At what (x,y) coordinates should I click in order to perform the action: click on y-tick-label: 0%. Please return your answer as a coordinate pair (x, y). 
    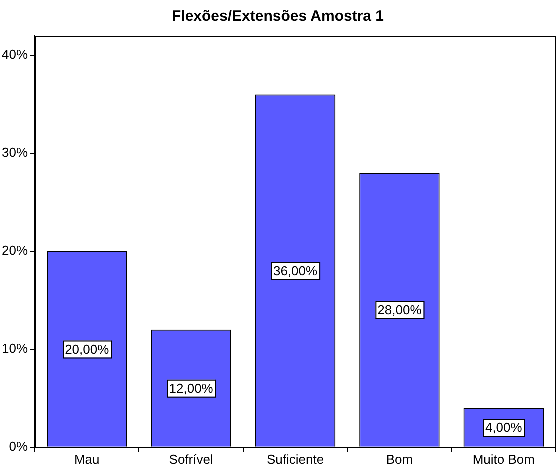
    Looking at the image, I should click on (18, 446).